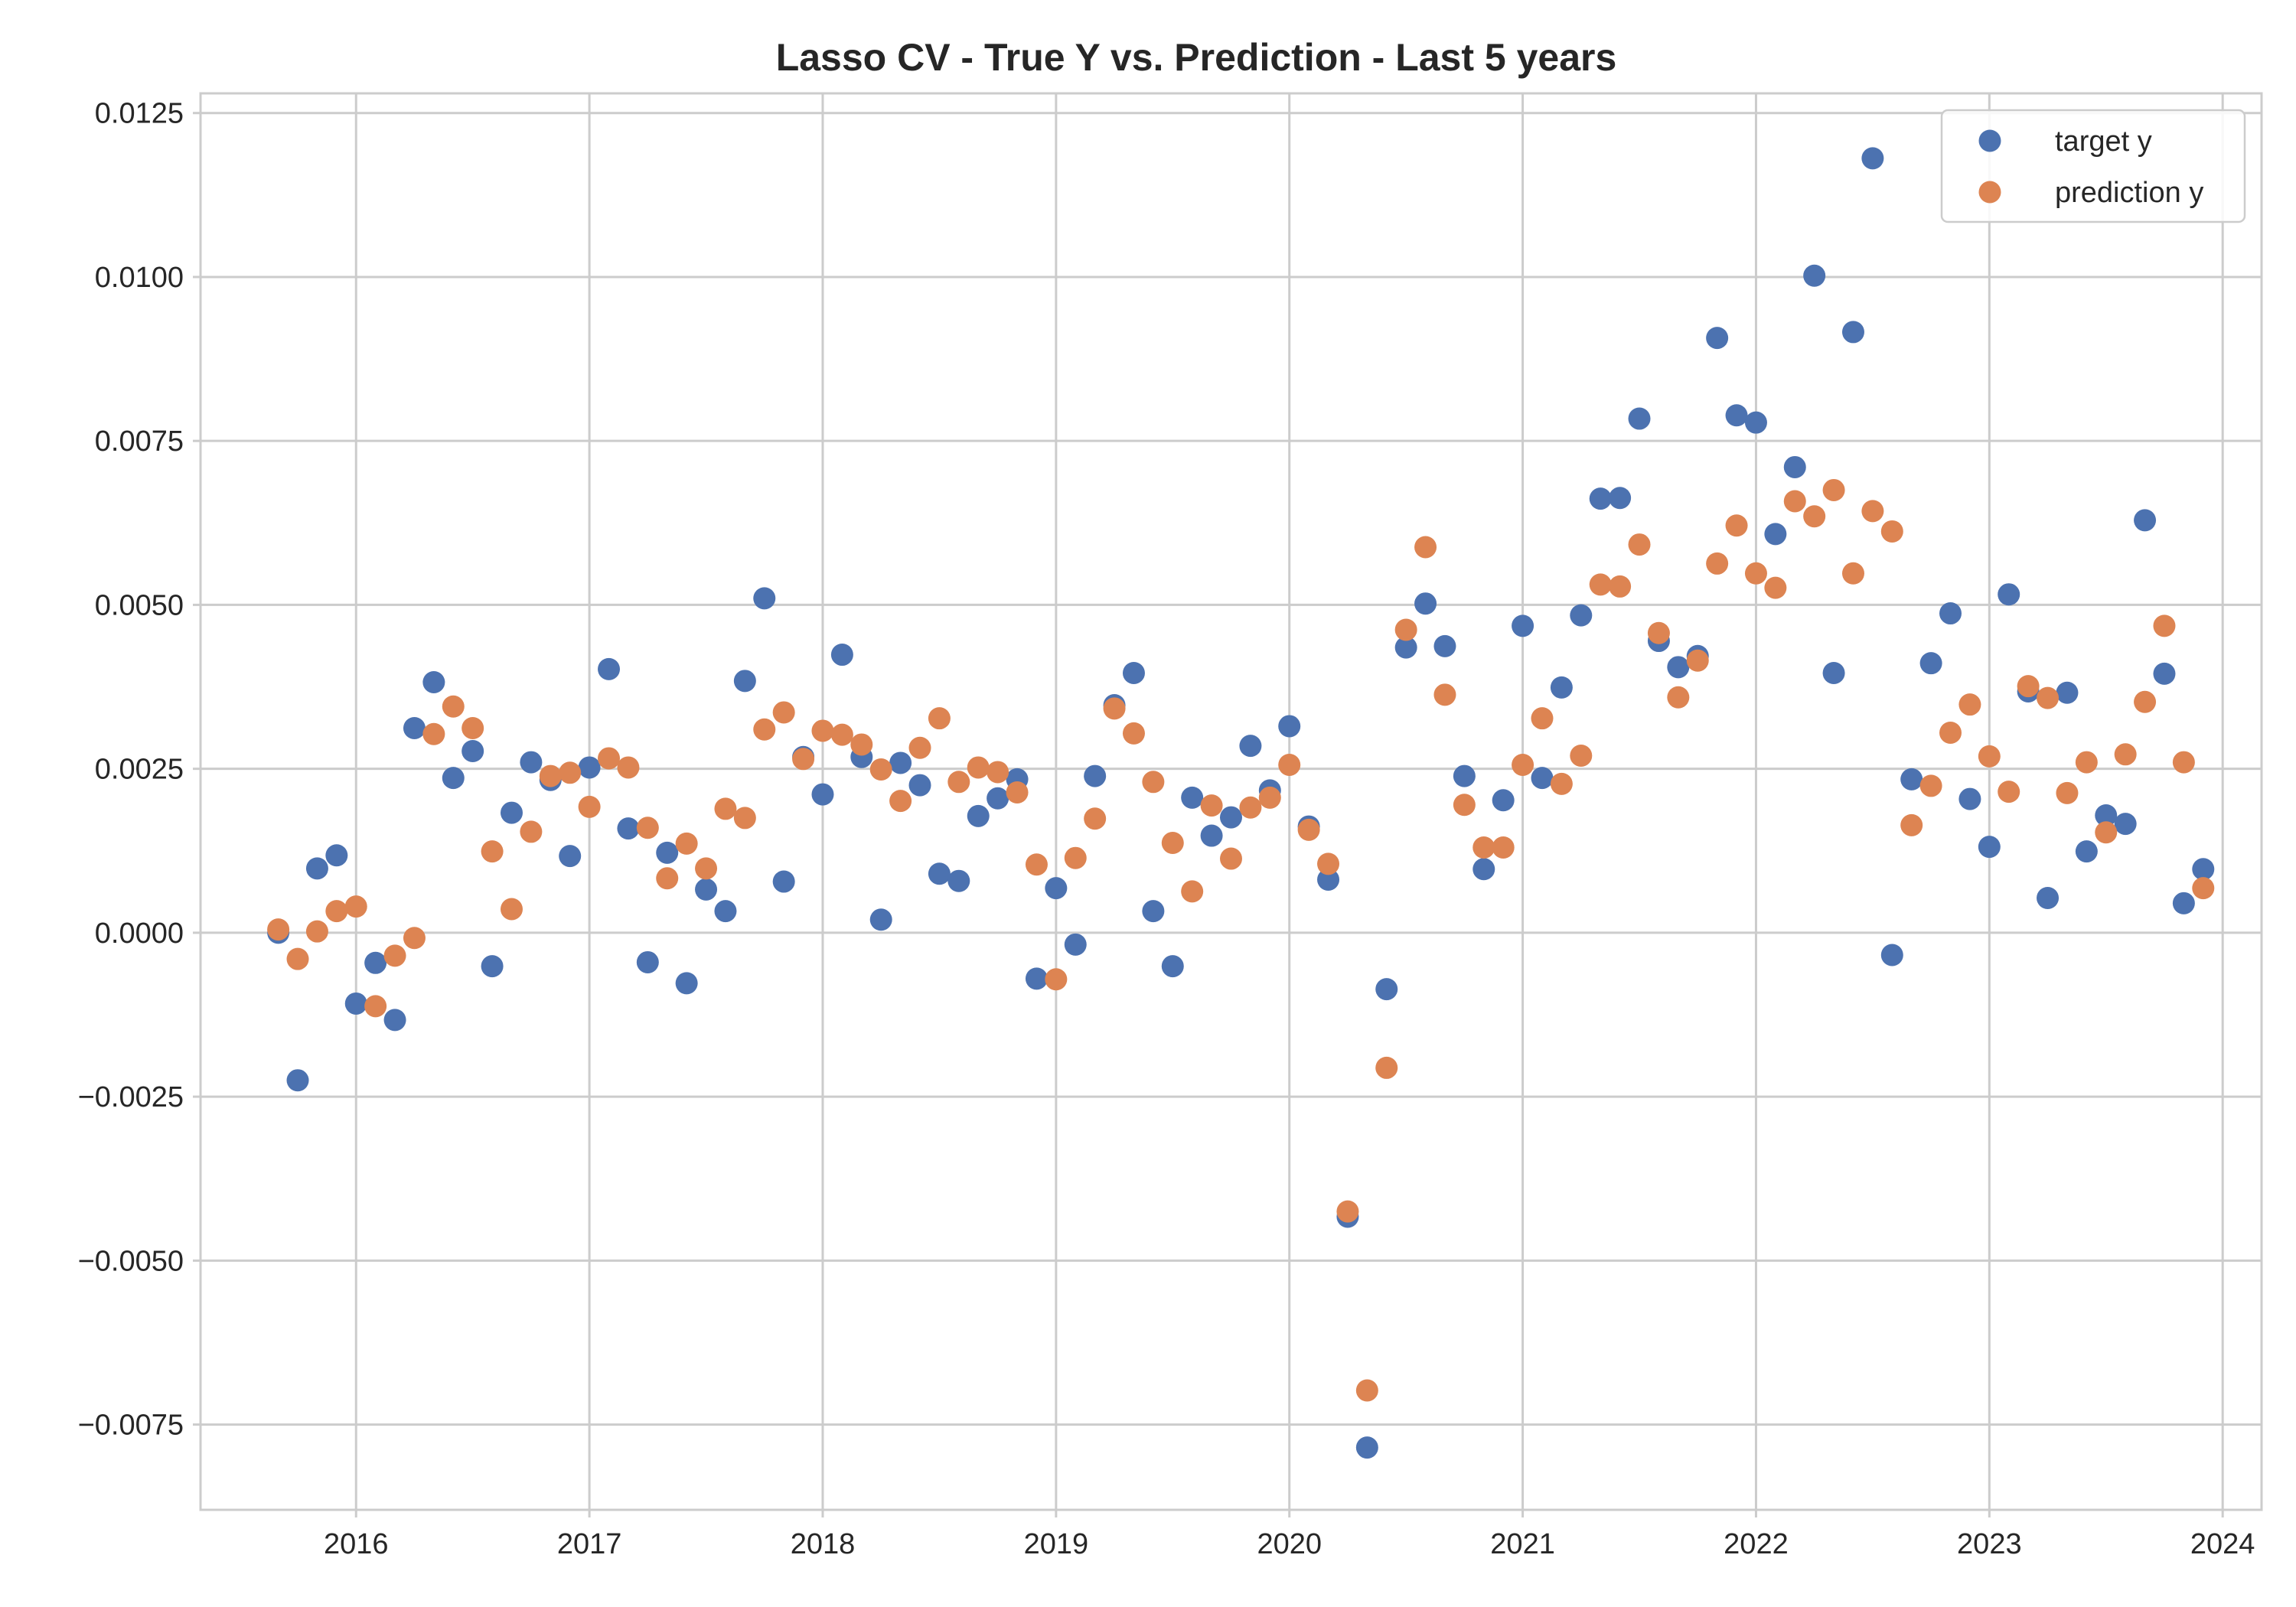 The width and height of the screenshot is (2296, 1607). What do you see at coordinates (139, 278) in the screenshot?
I see `y-tick-label: 0.0100` at bounding box center [139, 278].